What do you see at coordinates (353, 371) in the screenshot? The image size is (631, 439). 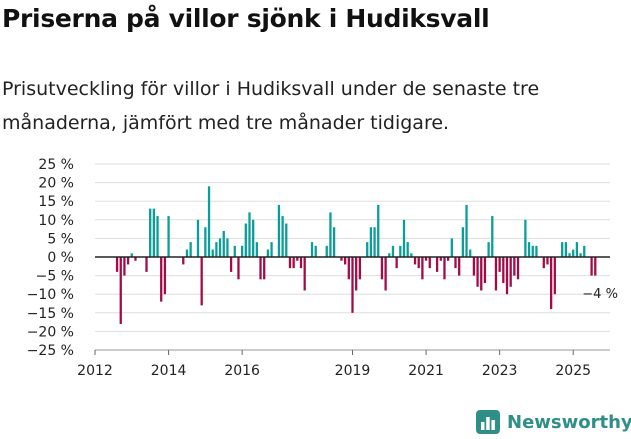 I see `x-tick-label: 2019` at bounding box center [353, 371].